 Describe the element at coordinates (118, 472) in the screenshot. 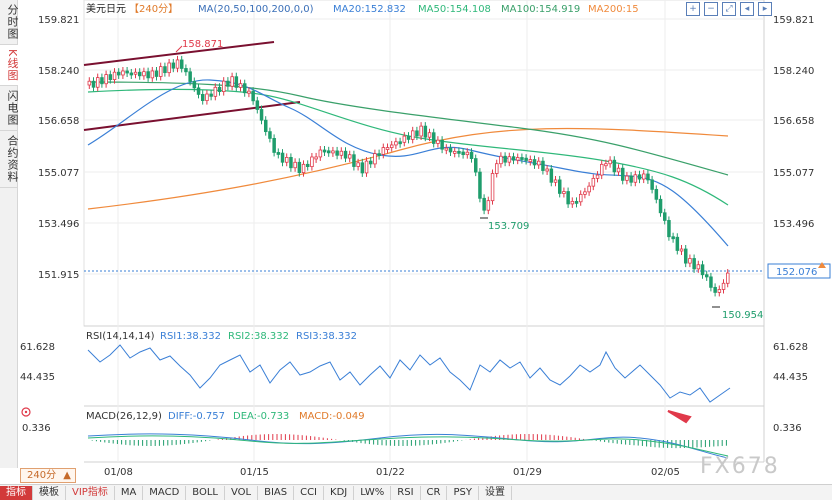

I see `x-tick-label: 01/08` at that location.